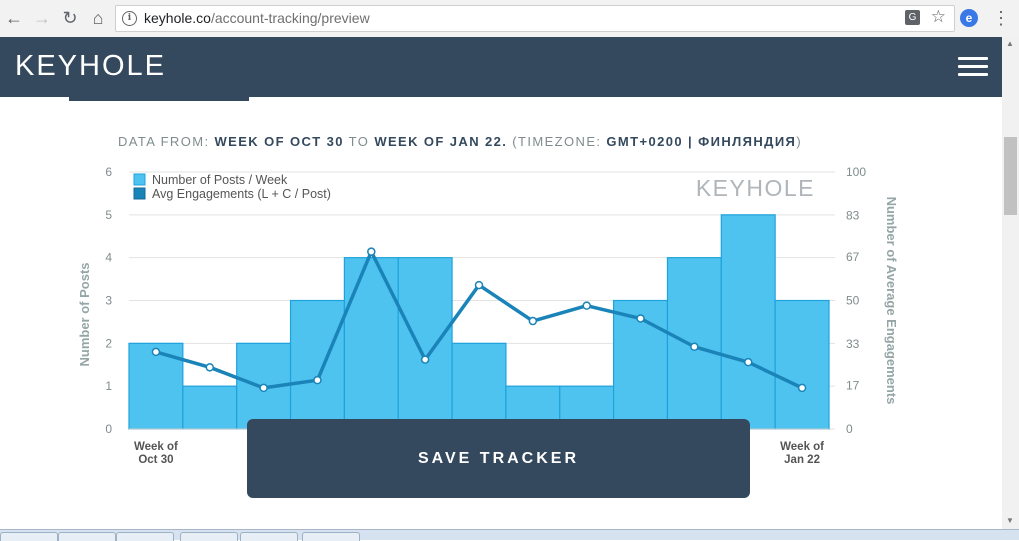 This screenshot has width=1019, height=541. Describe the element at coordinates (1010, 520) in the screenshot. I see `scroll-down-icon: ▼` at that location.